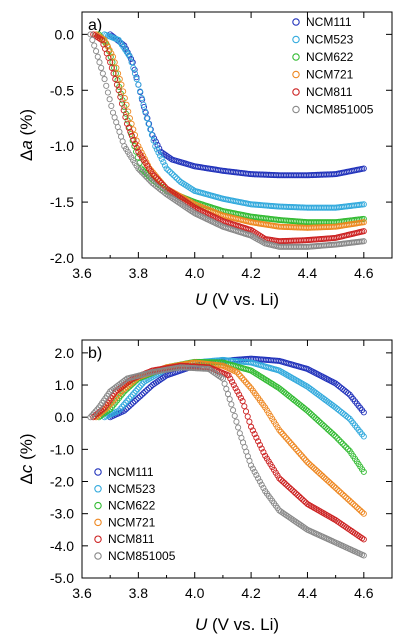 This screenshot has width=407, height=643. Describe the element at coordinates (132, 506) in the screenshot. I see `legend-label: NCM622` at that location.